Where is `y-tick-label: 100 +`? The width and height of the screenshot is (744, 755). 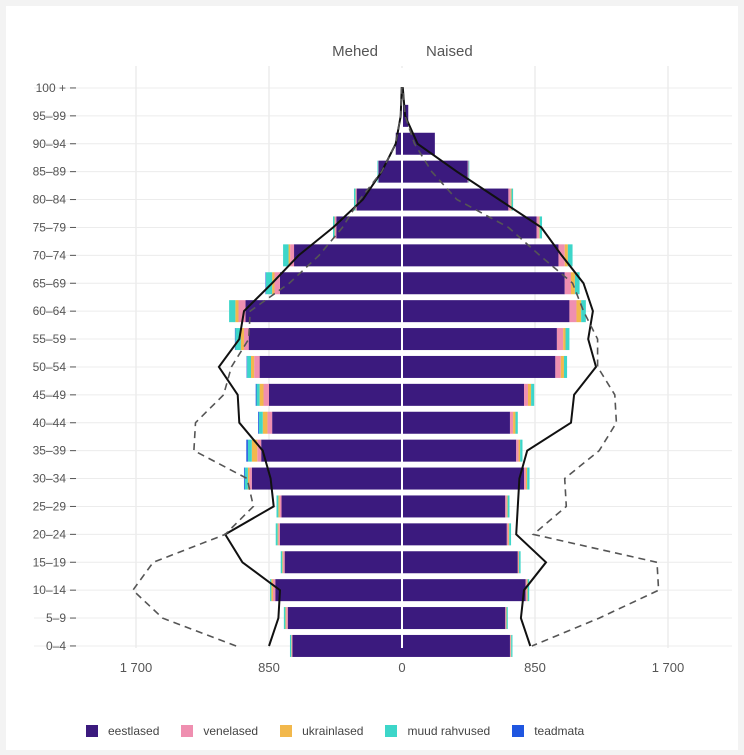
y-tick-label: 100 + is located at coordinates (51, 88).